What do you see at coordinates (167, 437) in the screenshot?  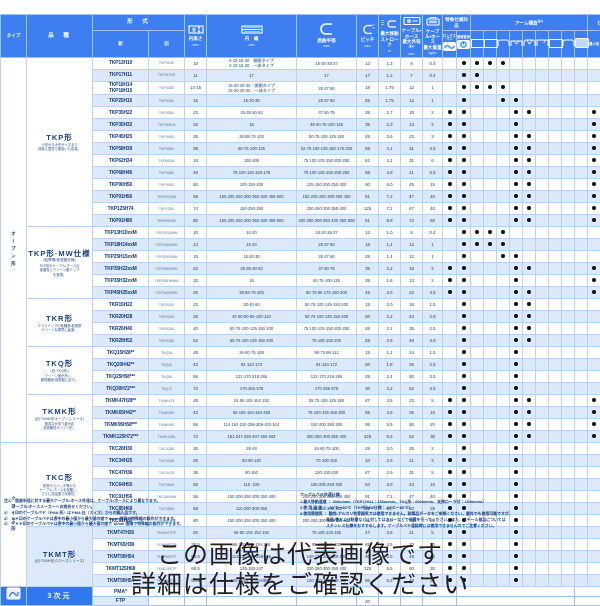 I see `cell-model-old: TKMK1250` at bounding box center [167, 437].